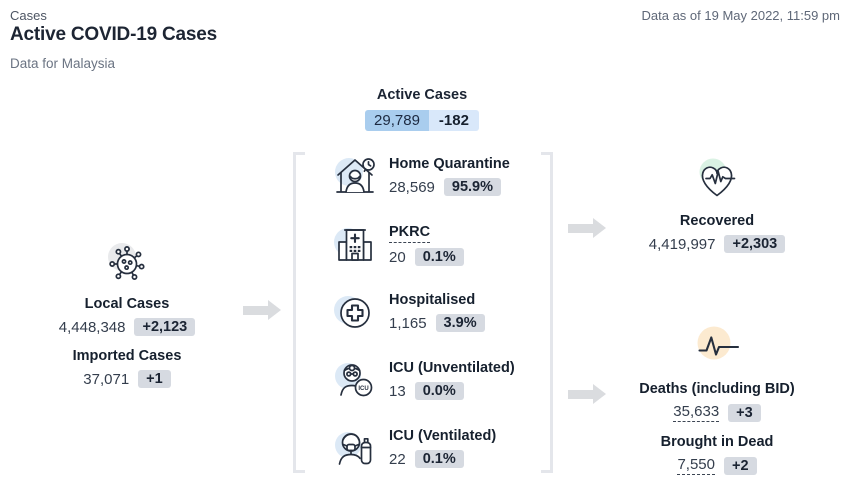  Describe the element at coordinates (165, 327) in the screenshot. I see `local-cases-delta-badge: +2,123` at that location.